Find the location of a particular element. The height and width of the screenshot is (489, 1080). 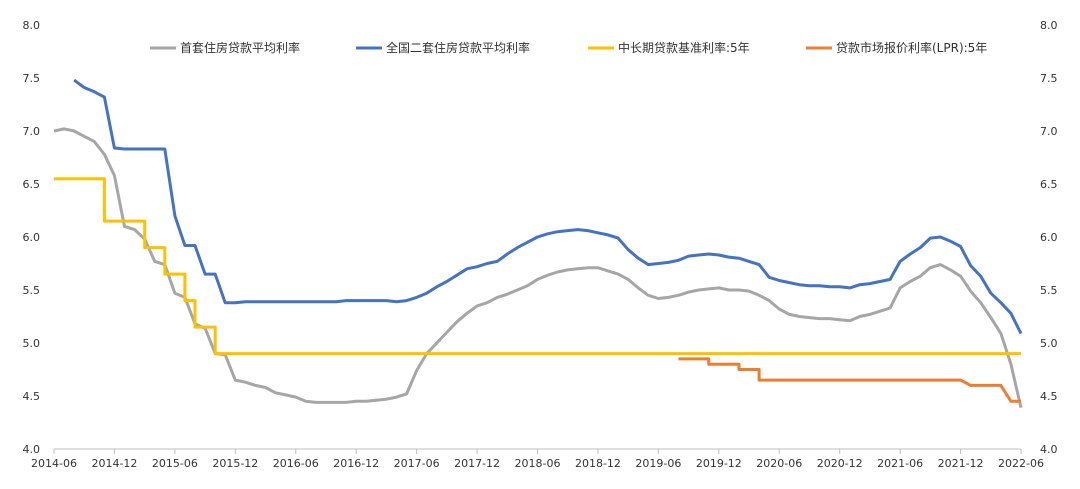

x-tick-label: 2019-06 is located at coordinates (658, 463).